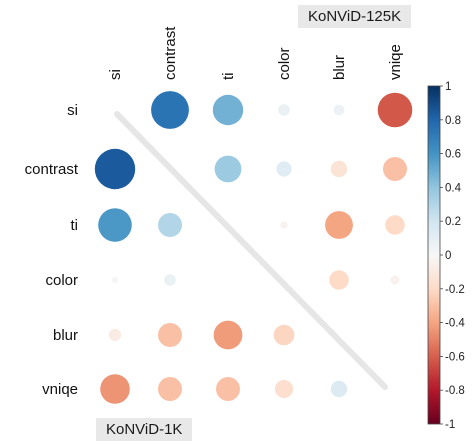 This screenshot has height=444, width=474. What do you see at coordinates (170, 225) in the screenshot?
I see `lower-circle-ti-contrast` at bounding box center [170, 225].